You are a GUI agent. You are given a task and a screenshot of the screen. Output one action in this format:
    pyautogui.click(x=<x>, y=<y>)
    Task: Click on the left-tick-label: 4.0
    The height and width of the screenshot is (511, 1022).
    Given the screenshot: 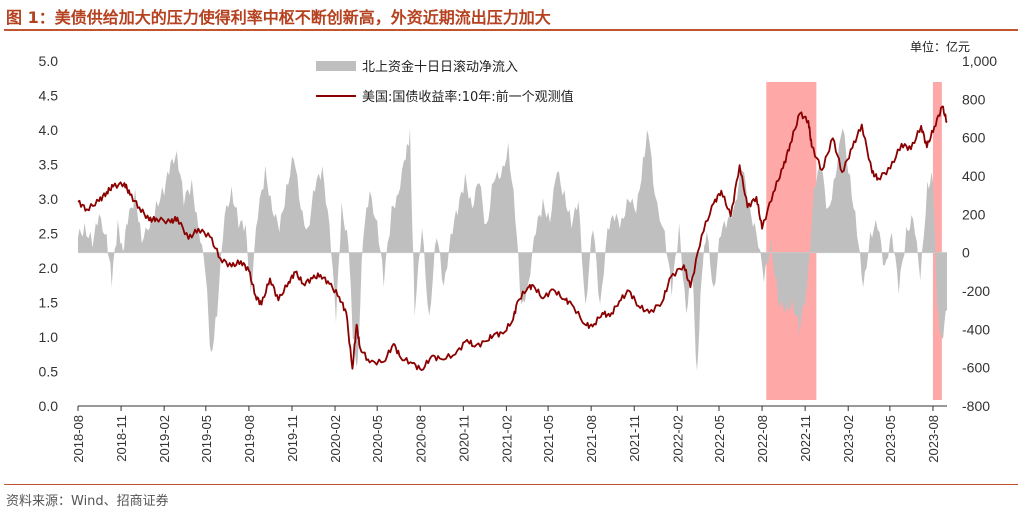 What is the action you would take?
    pyautogui.click(x=49, y=130)
    